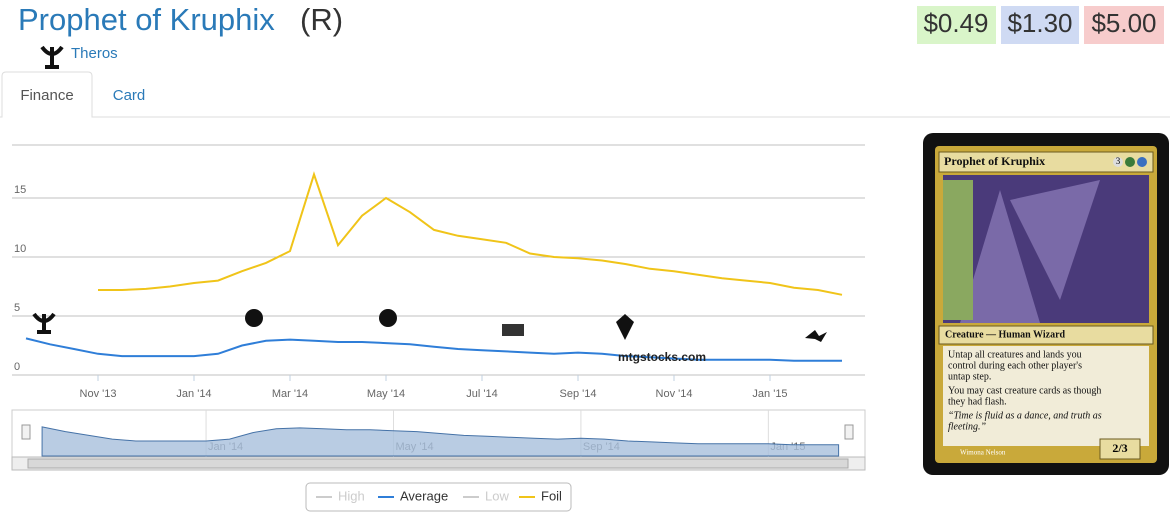  Describe the element at coordinates (321, 19) in the screenshot. I see `rarity: (R)` at that location.